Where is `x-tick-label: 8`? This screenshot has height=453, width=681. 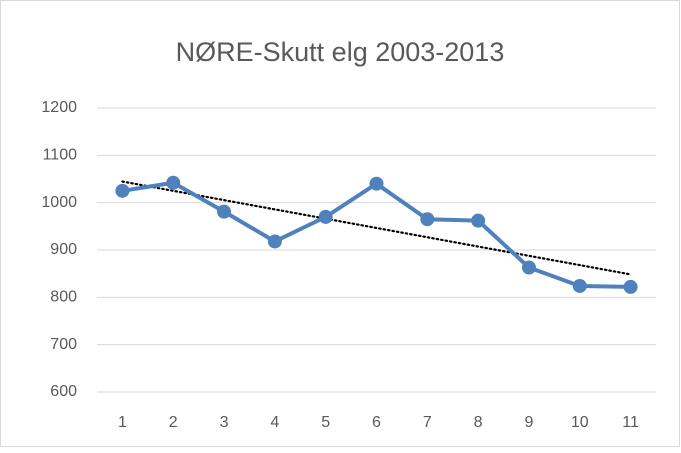
x-tick-label: 8 is located at coordinates (478, 422).